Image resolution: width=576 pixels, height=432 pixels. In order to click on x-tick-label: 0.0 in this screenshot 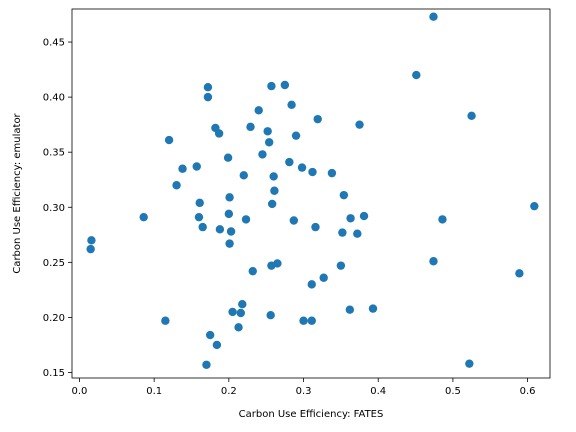, I will do `click(80, 391)`.